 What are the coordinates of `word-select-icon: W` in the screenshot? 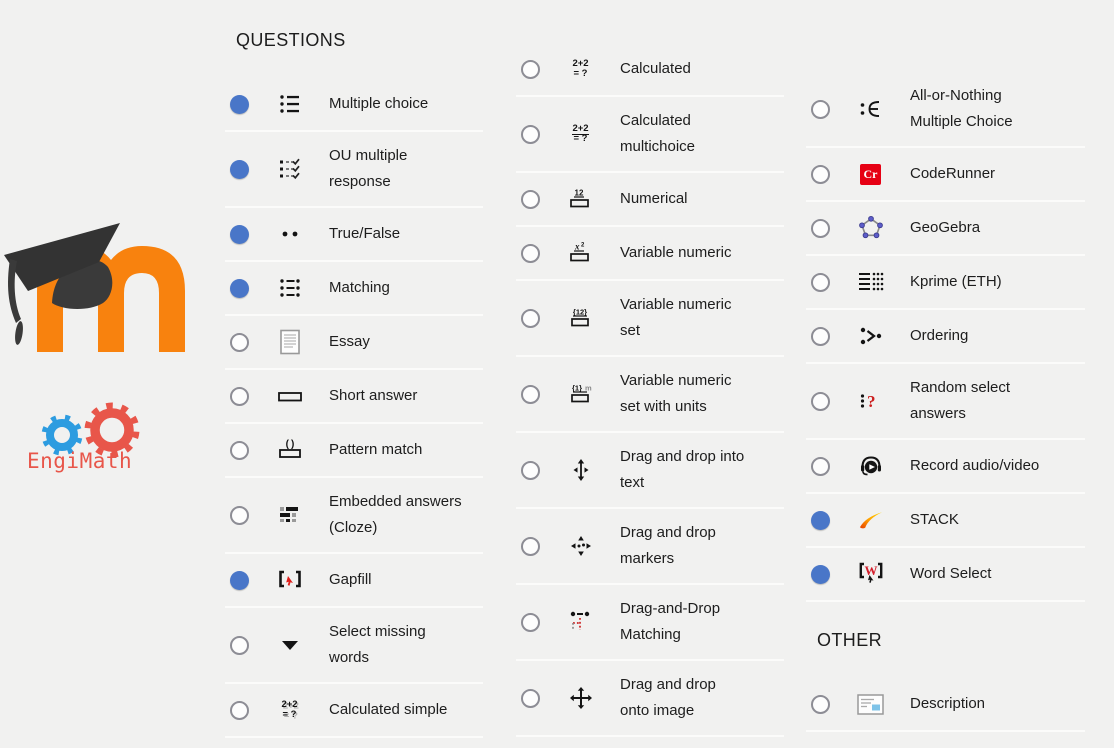 It's located at (870, 574).